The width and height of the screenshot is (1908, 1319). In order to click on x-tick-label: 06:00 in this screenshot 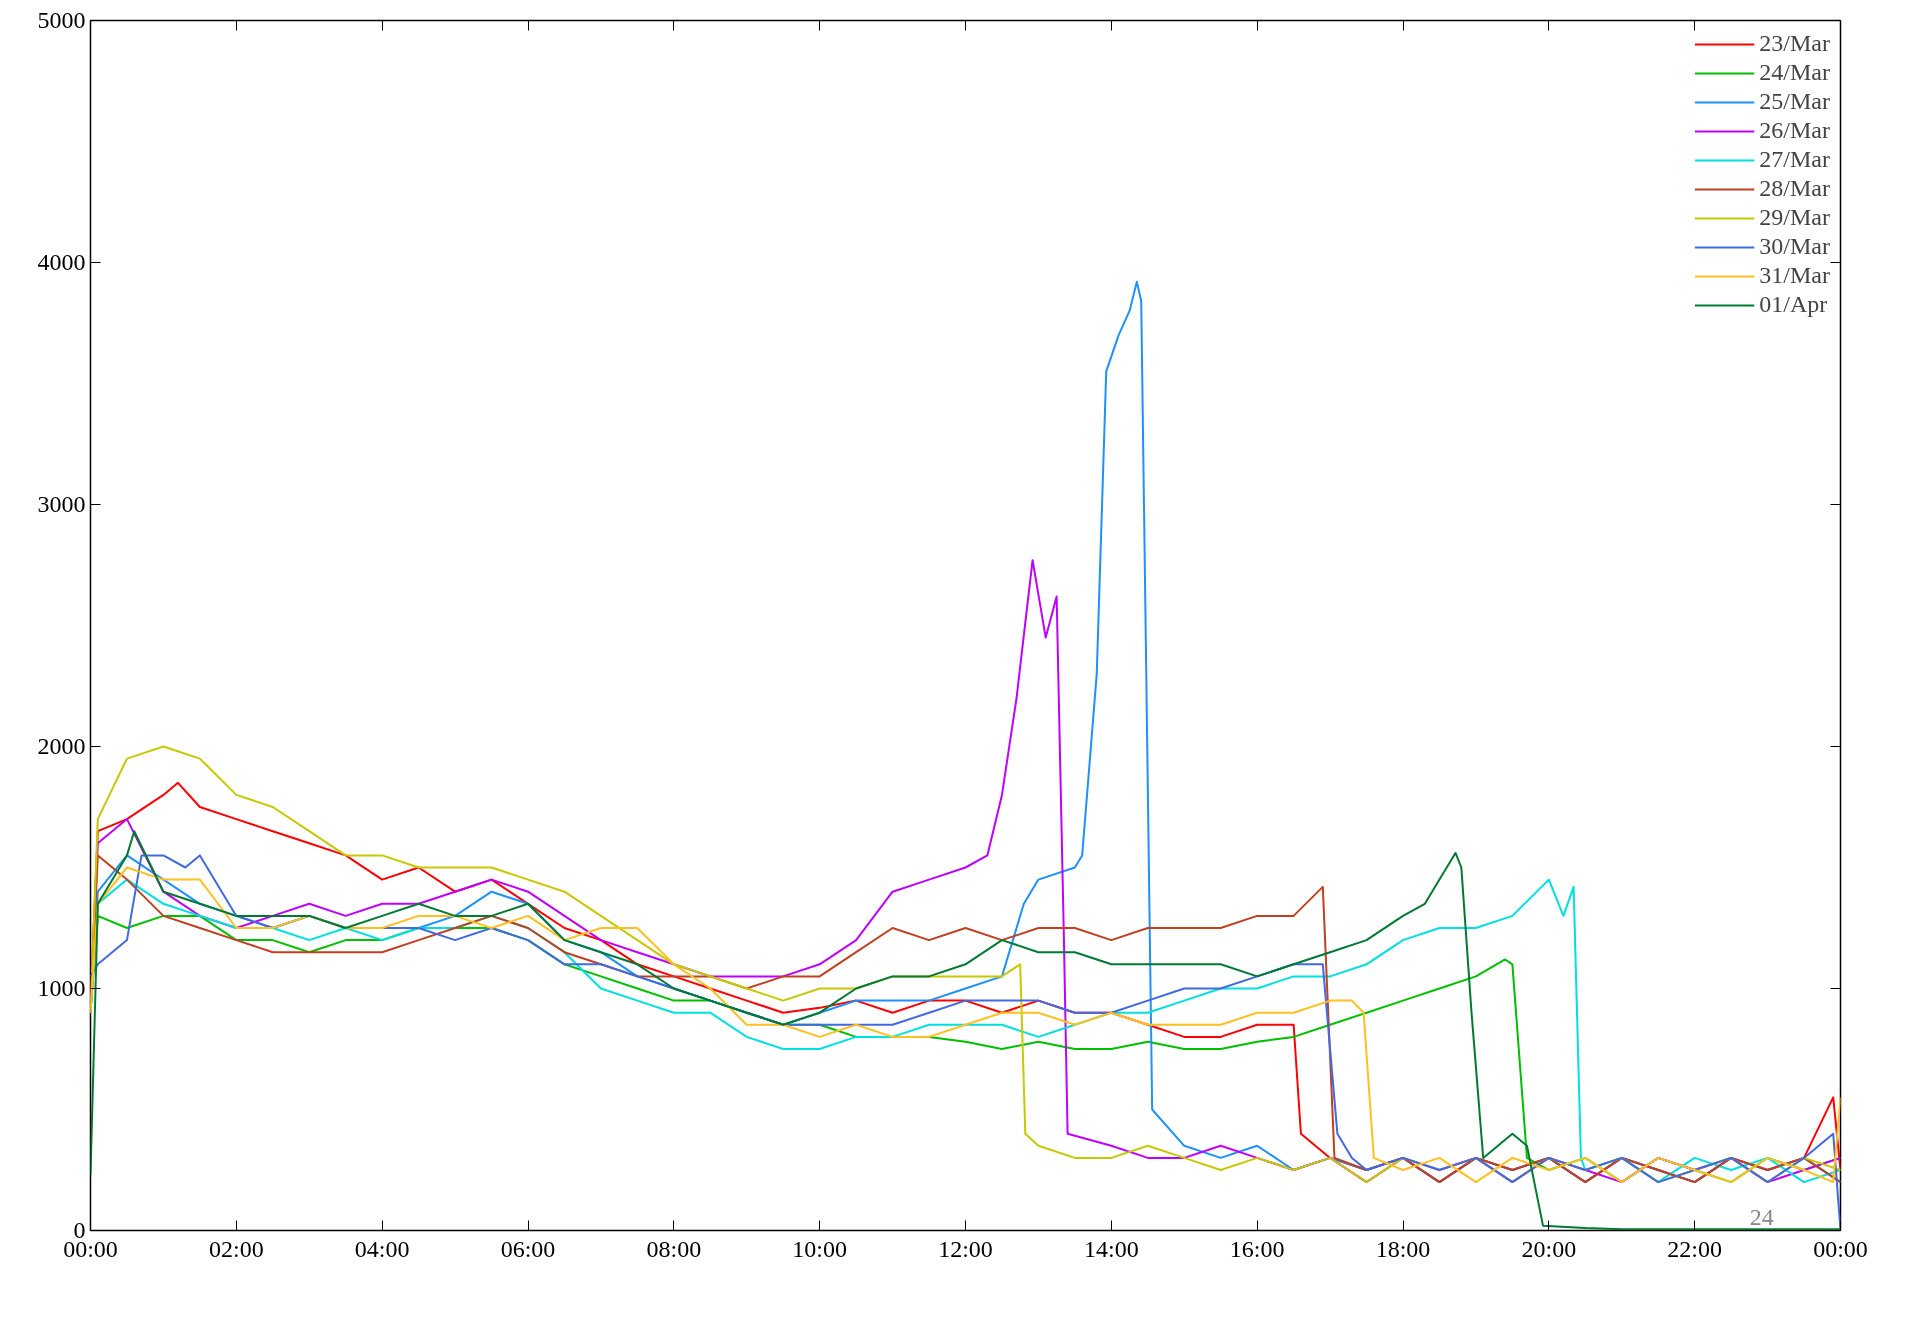, I will do `click(528, 1248)`.